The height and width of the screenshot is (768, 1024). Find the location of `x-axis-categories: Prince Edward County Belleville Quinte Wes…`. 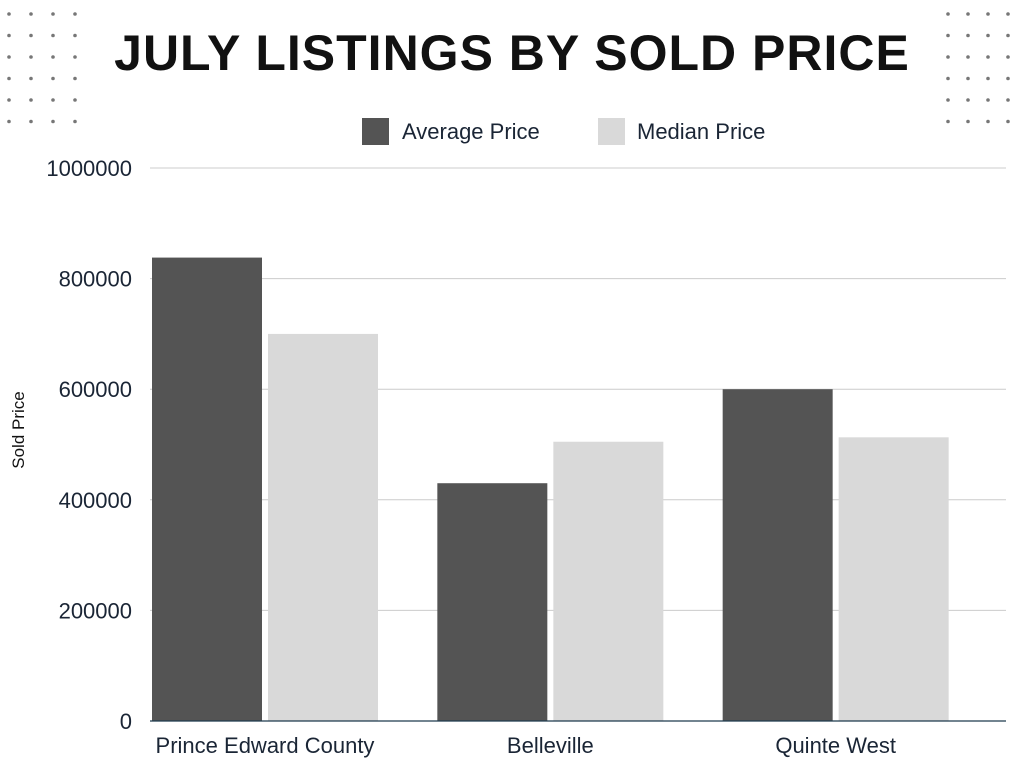

x-axis-categories: Prince Edward County Belleville Quinte Wes… is located at coordinates (526, 745).